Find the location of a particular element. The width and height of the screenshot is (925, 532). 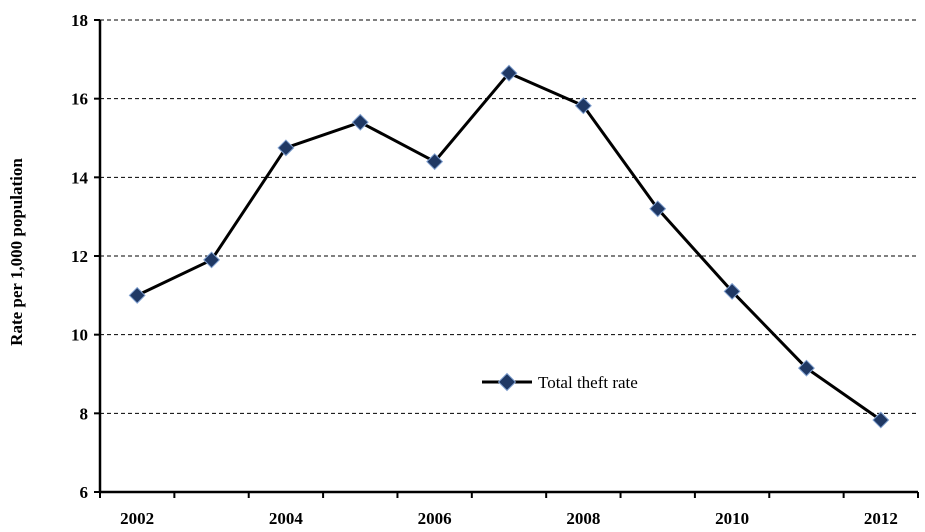

x-tick-label-2012: 2012 is located at coordinates (881, 518).